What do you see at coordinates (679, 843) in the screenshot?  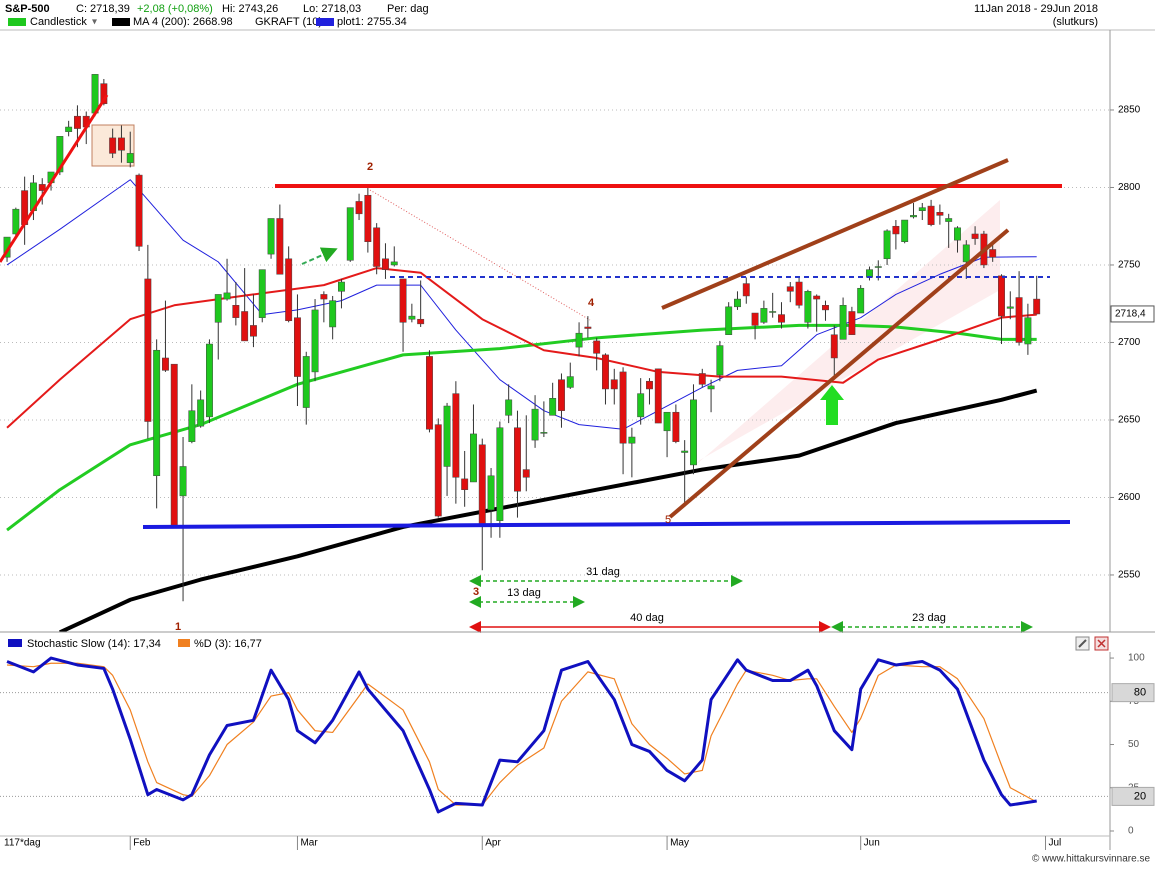 I see `x-tick-label: May` at bounding box center [679, 843].